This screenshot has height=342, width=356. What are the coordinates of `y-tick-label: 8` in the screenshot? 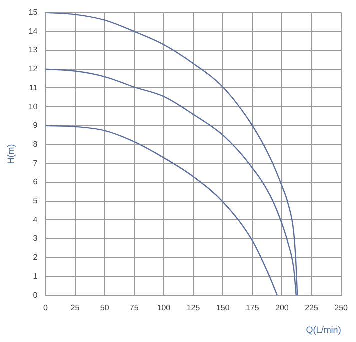 It's located at (35, 144).